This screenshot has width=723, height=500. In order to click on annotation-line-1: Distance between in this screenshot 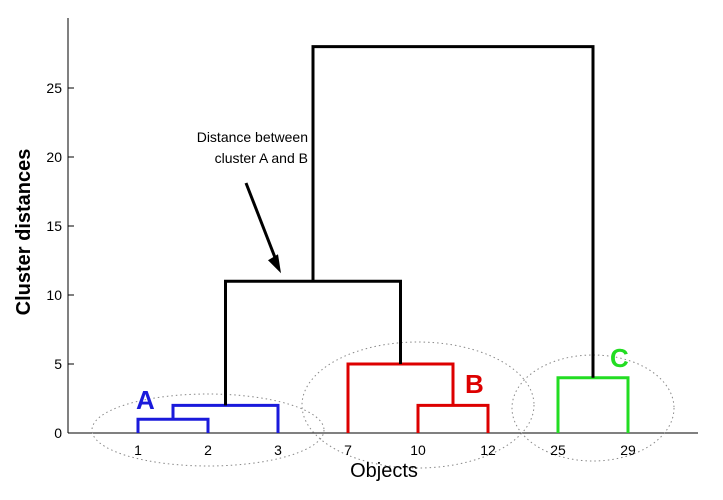, I will do `click(252, 137)`.